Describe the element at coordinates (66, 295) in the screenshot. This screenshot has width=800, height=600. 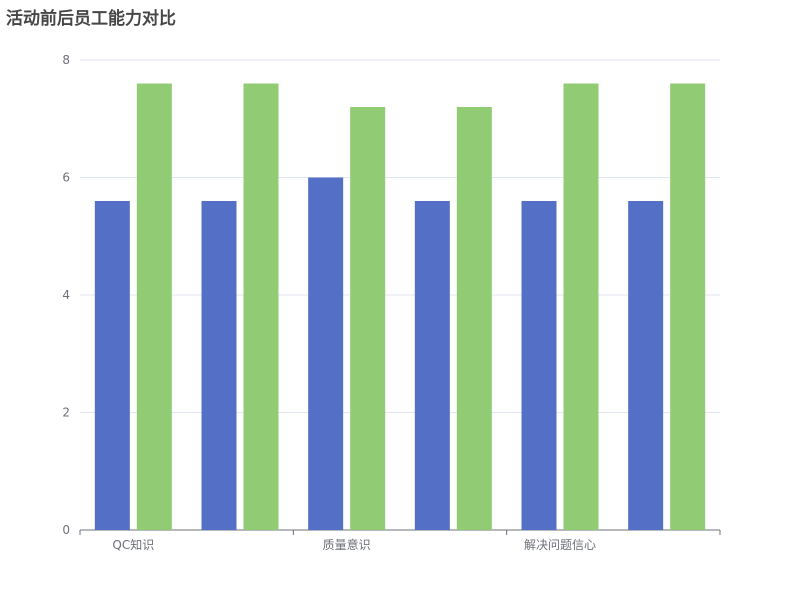
I see `y-tick-label: 4` at that location.